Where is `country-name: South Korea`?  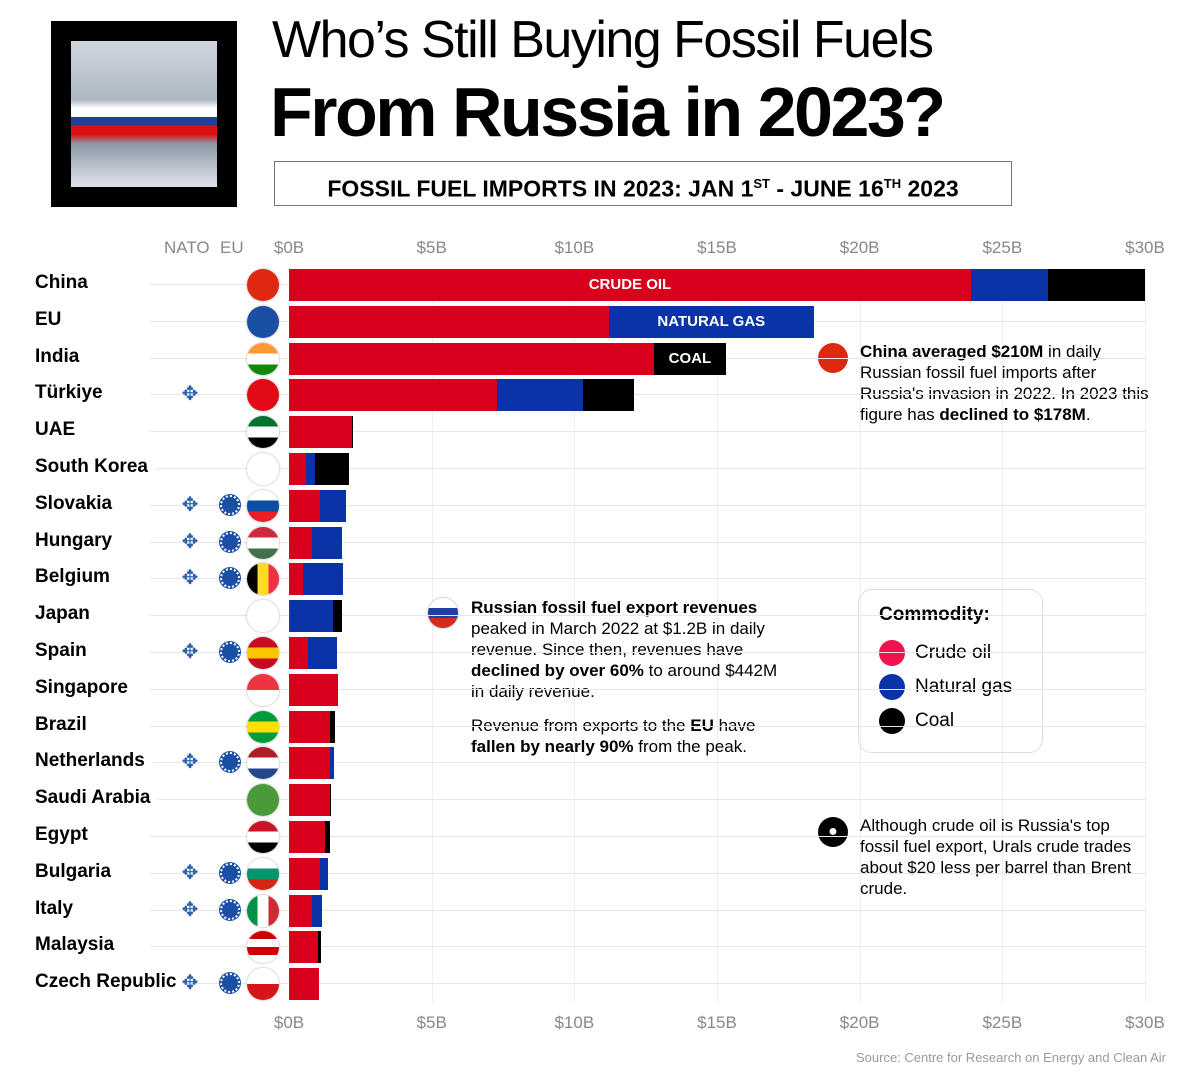 country-name: South Korea is located at coordinates (95, 467).